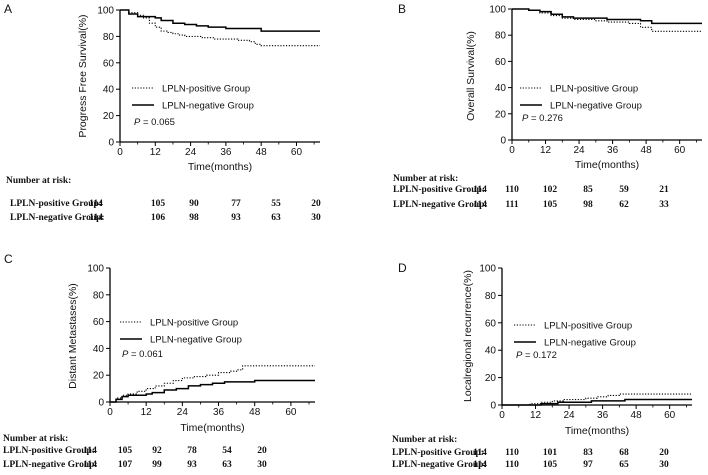  I want to click on panel-b-risk-value: 98, so click(588, 205).